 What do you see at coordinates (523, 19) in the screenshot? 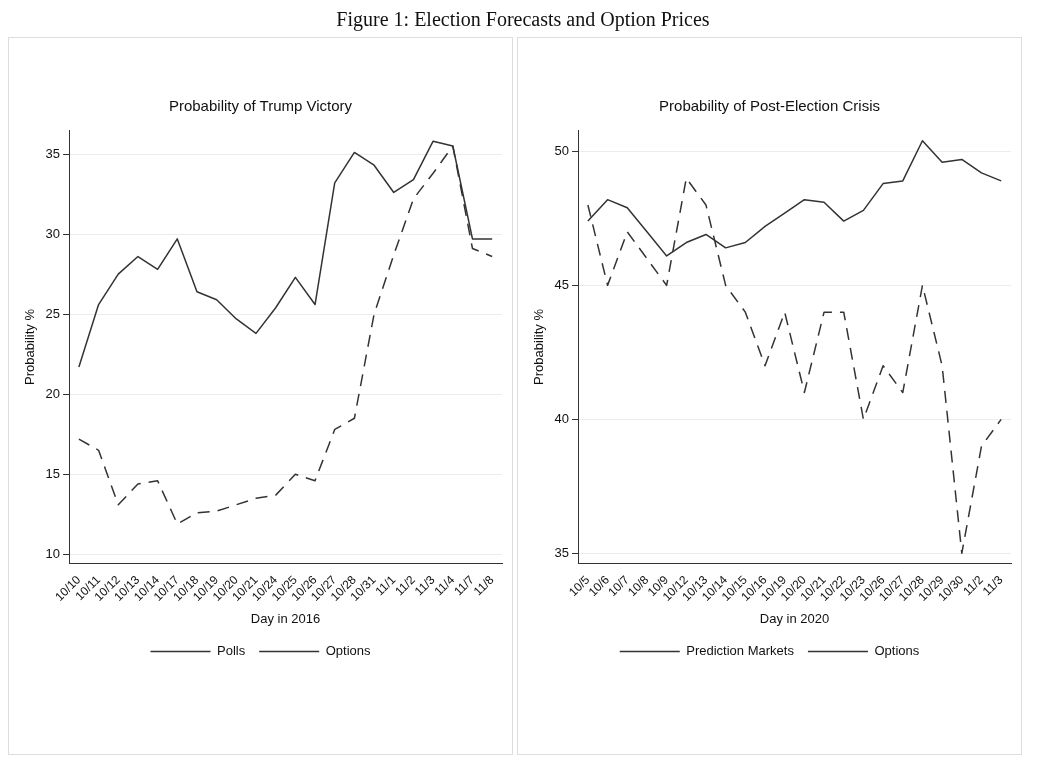
I see `caption: Figure 1: Election Forecasts and Option Prices` at bounding box center [523, 19].